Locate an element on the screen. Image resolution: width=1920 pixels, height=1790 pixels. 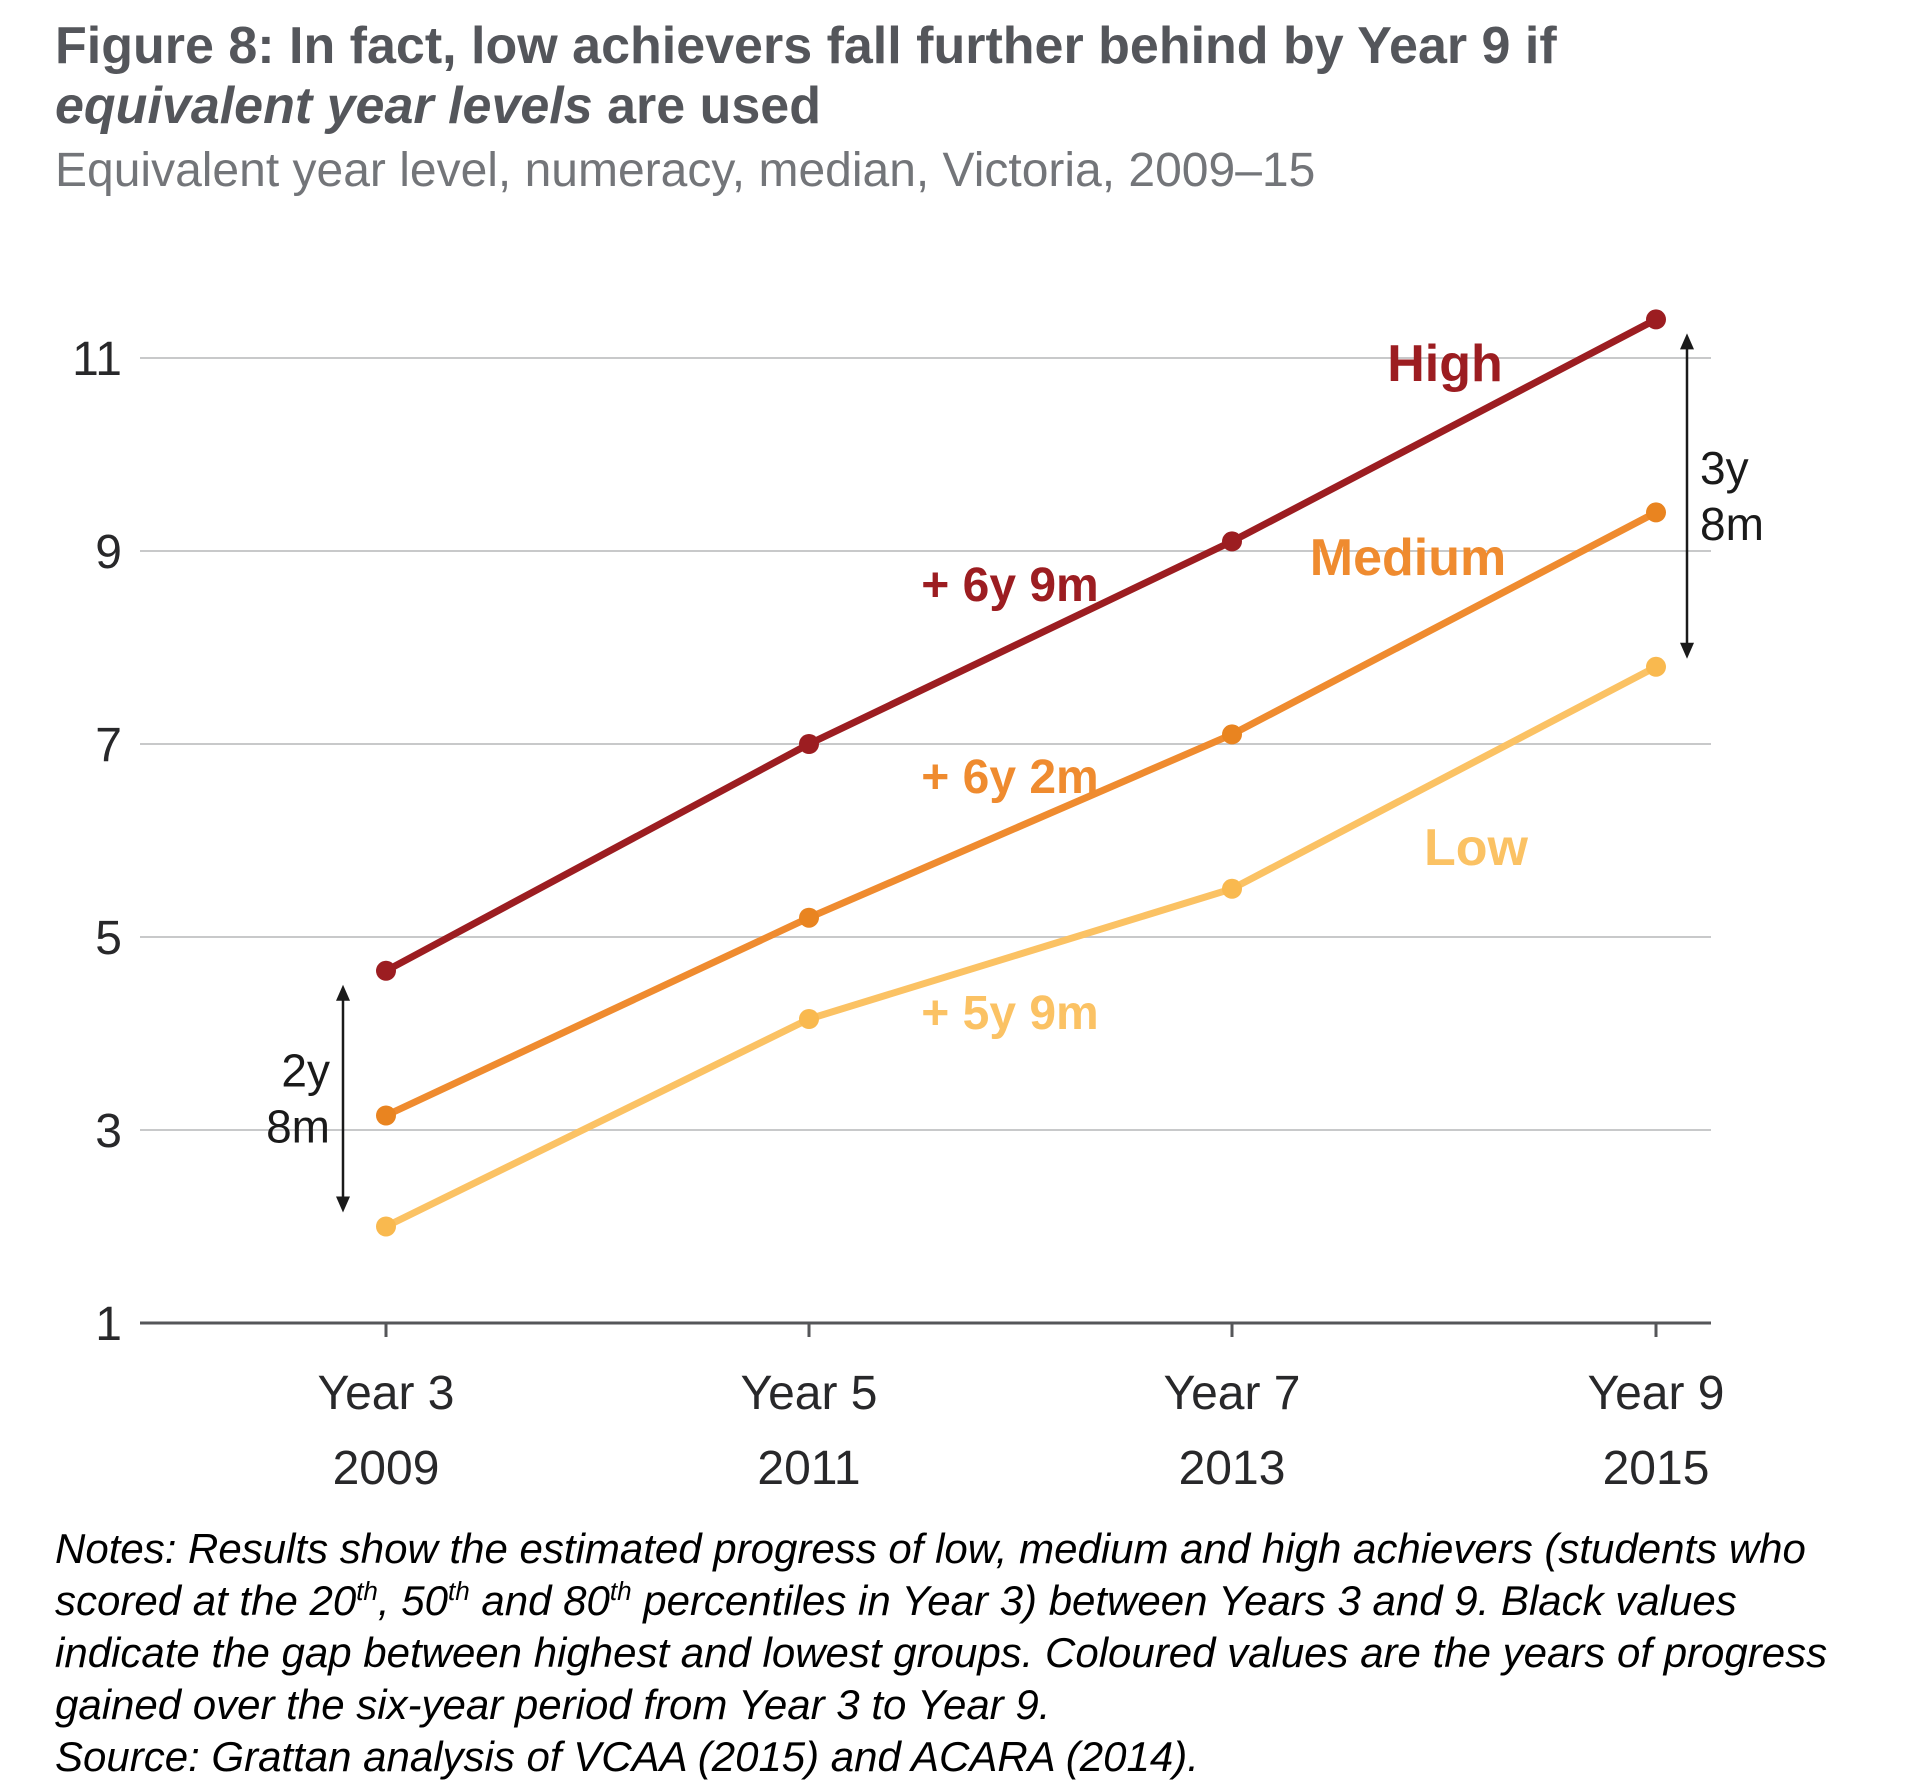
arrow-head-bottom-gap-year9 is located at coordinates (1687, 650).